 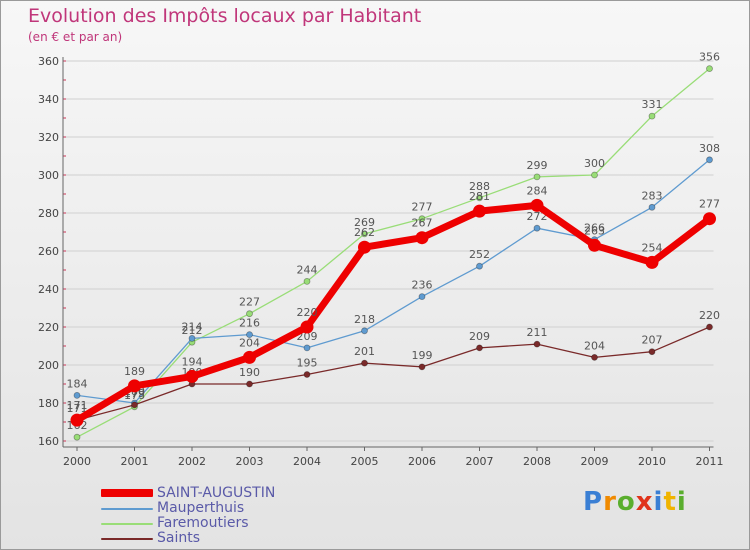 What do you see at coordinates (48, 175) in the screenshot?
I see `y-tick-label: 300` at bounding box center [48, 175].